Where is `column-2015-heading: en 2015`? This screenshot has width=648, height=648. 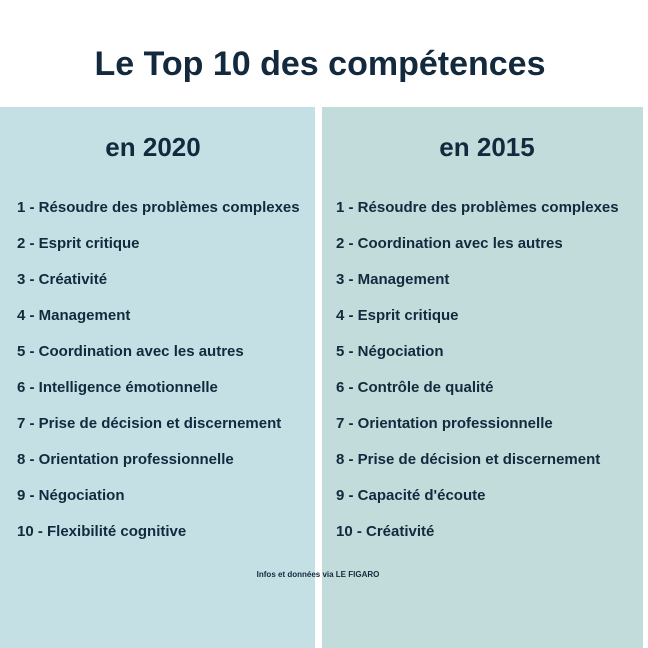
column-2015-heading: en 2015 is located at coordinates (487, 147).